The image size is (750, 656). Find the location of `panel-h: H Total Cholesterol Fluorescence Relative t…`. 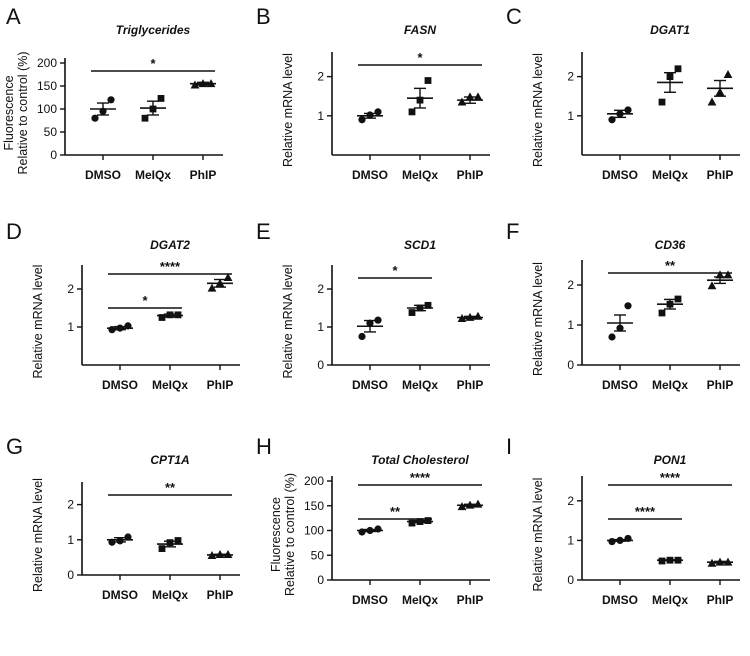

panel-h: H Total Cholesterol Fluorescence Relative t… is located at coordinates (373, 520).